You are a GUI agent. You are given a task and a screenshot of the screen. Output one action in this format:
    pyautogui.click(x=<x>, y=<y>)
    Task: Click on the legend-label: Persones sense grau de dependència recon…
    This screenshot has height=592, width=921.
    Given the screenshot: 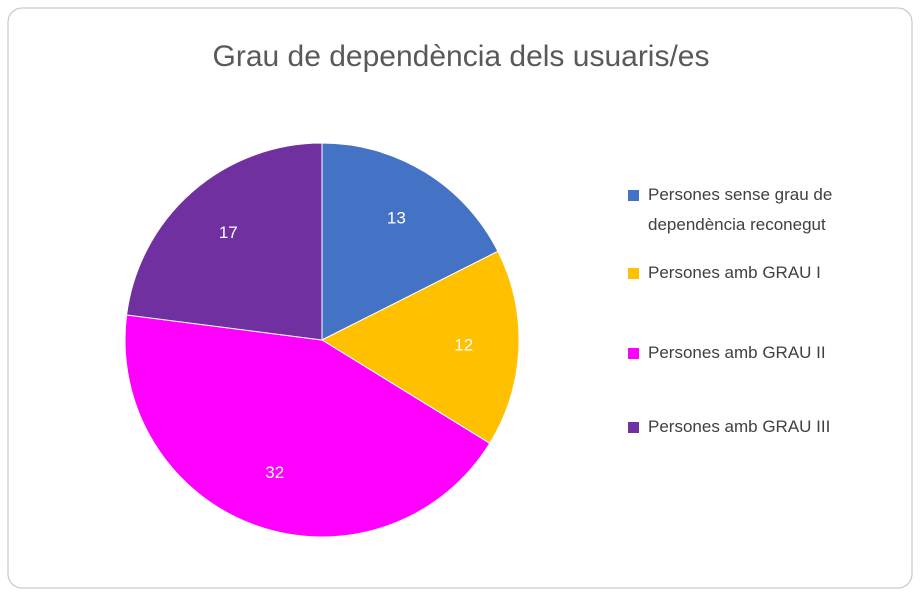 What is the action you would take?
    pyautogui.click(x=740, y=209)
    